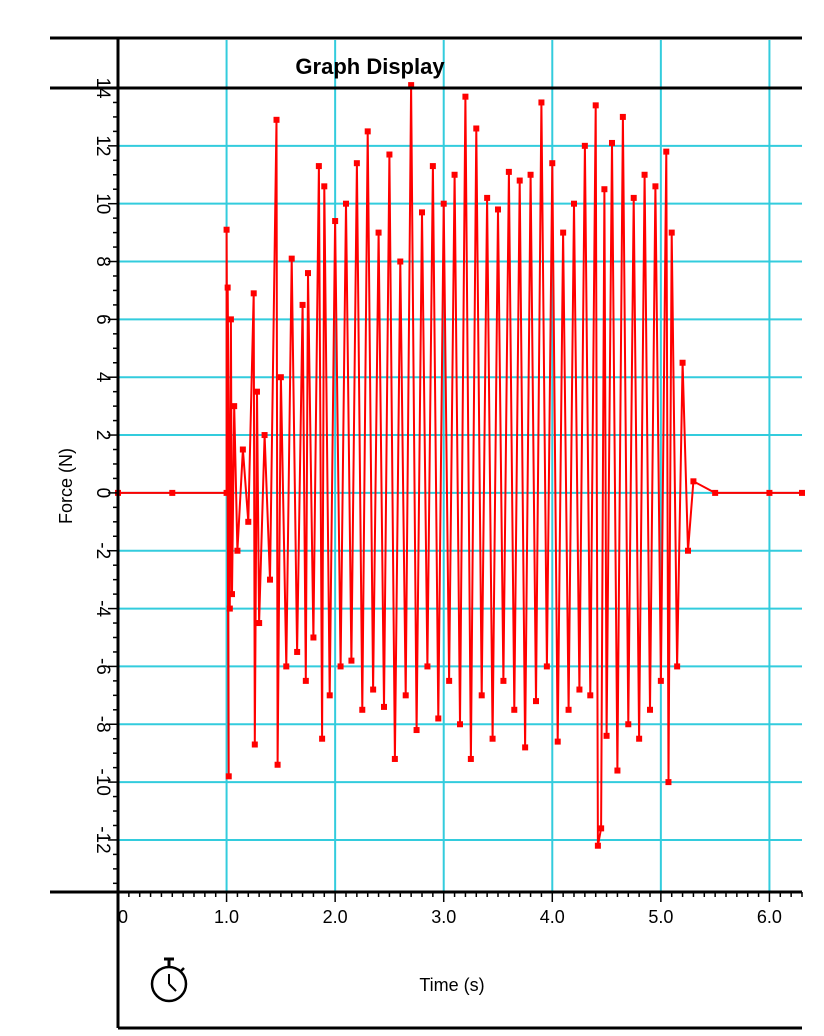 This screenshot has width=824, height=1036. Describe the element at coordinates (102, 261) in the screenshot. I see `y-tick-label-3: 8` at that location.